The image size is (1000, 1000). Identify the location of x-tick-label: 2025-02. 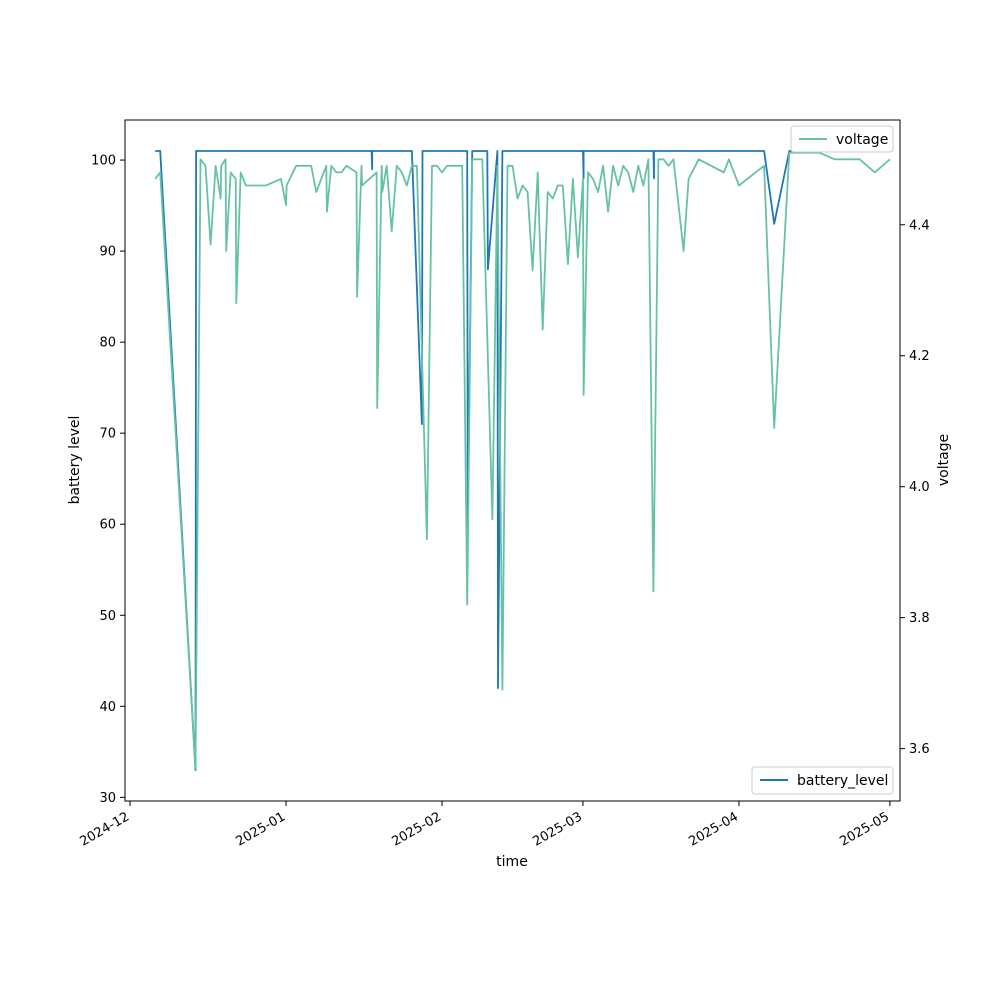
(416, 829).